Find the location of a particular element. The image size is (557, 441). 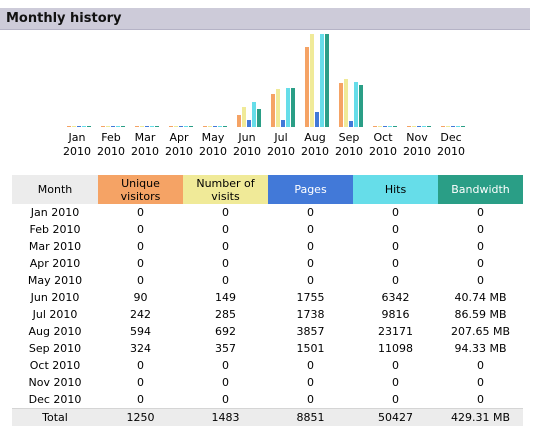

cell-unique: 90 is located at coordinates (140, 297).